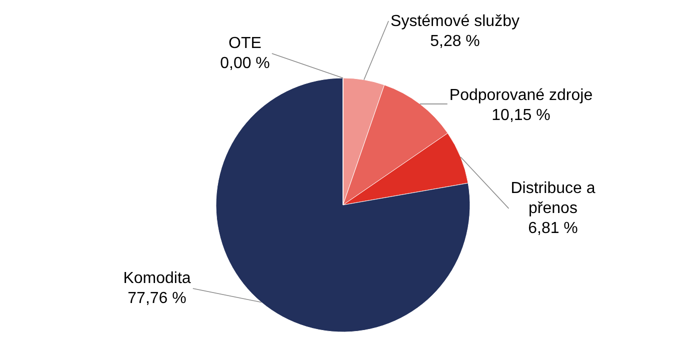 The height and width of the screenshot is (340, 680). Describe the element at coordinates (157, 298) in the screenshot. I see `data-label: 77,76 %` at that location.